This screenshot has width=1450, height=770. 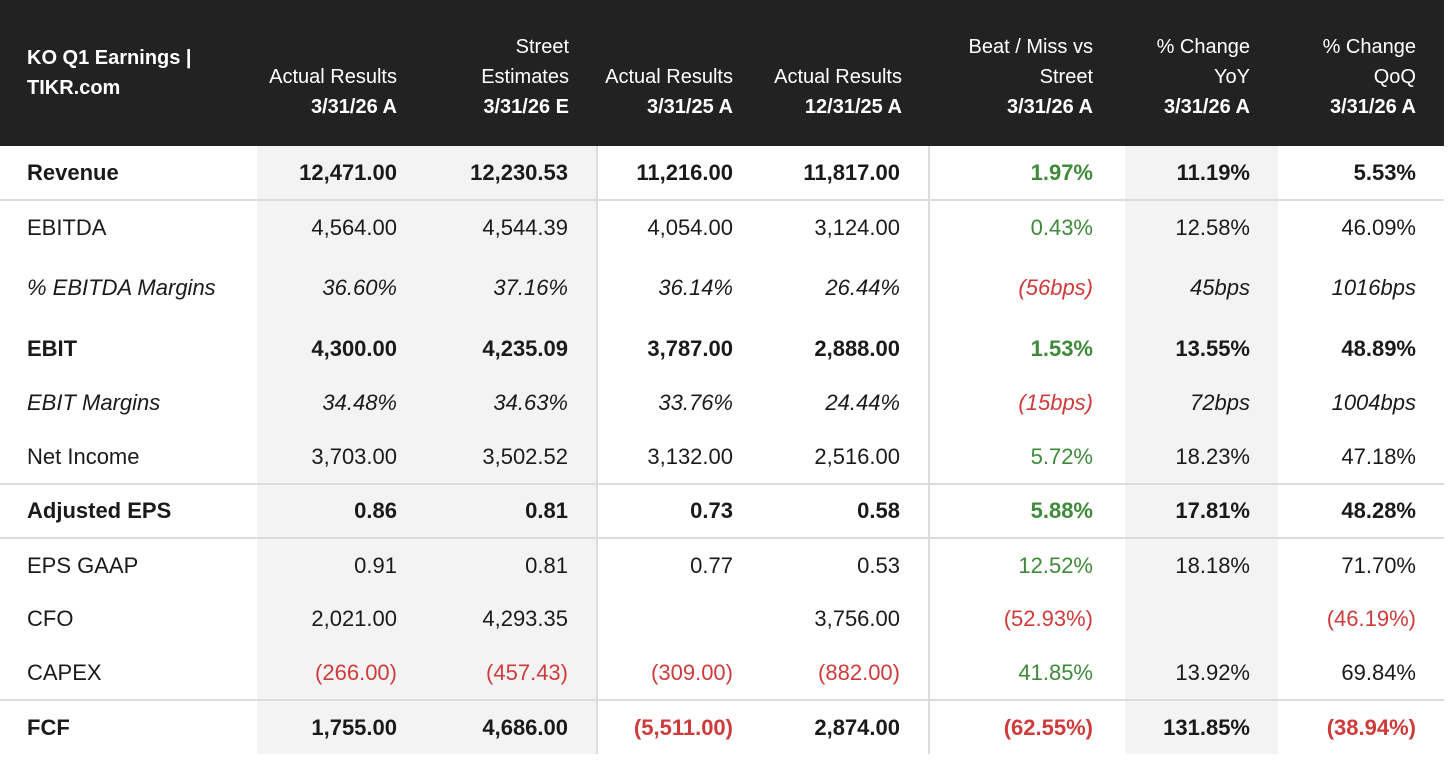 What do you see at coordinates (128, 226) in the screenshot?
I see `row-label: EBITDA` at bounding box center [128, 226].